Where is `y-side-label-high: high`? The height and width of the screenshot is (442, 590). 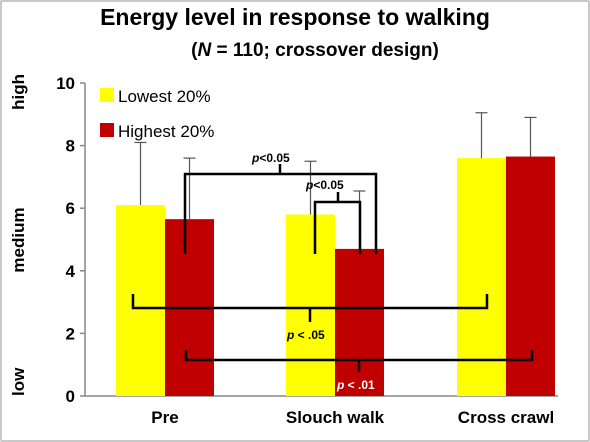 y-side-label-high: high is located at coordinates (18, 92).